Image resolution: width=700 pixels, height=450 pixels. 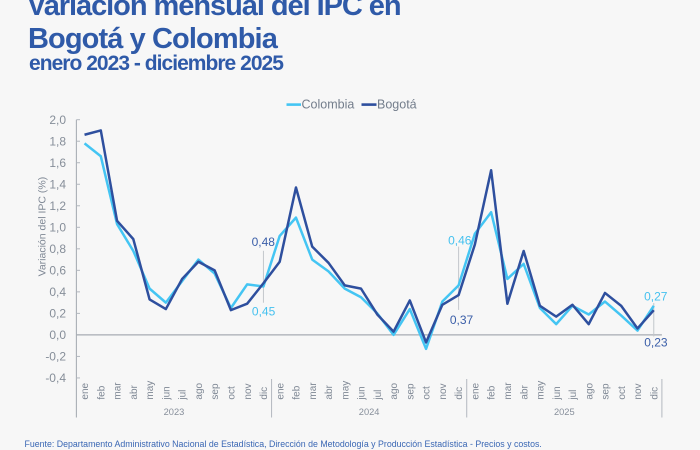 What do you see at coordinates (656, 297) in the screenshot?
I see `svg-text: 0,27` at bounding box center [656, 297].